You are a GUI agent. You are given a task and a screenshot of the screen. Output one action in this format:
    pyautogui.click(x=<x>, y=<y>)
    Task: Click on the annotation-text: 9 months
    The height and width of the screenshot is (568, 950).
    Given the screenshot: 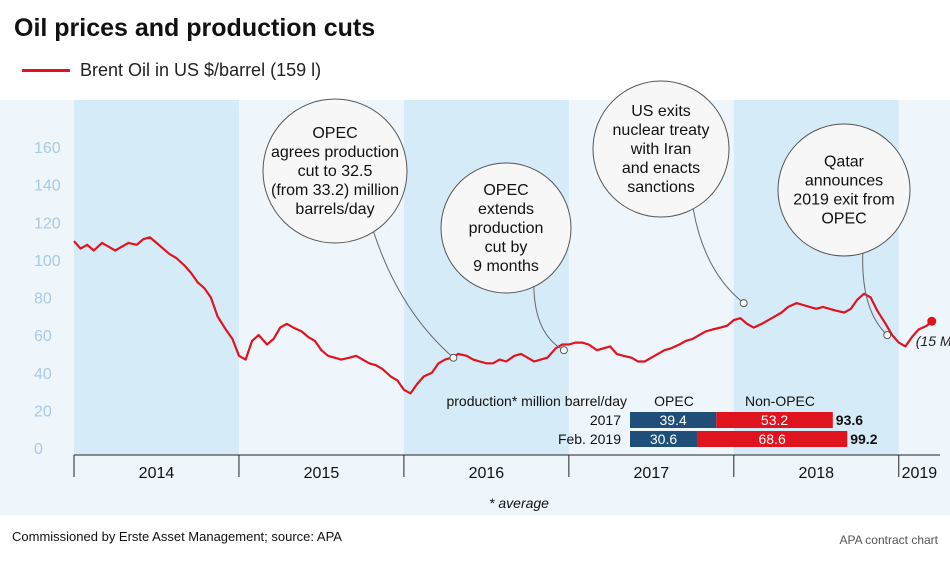 What is the action you would take?
    pyautogui.click(x=506, y=266)
    